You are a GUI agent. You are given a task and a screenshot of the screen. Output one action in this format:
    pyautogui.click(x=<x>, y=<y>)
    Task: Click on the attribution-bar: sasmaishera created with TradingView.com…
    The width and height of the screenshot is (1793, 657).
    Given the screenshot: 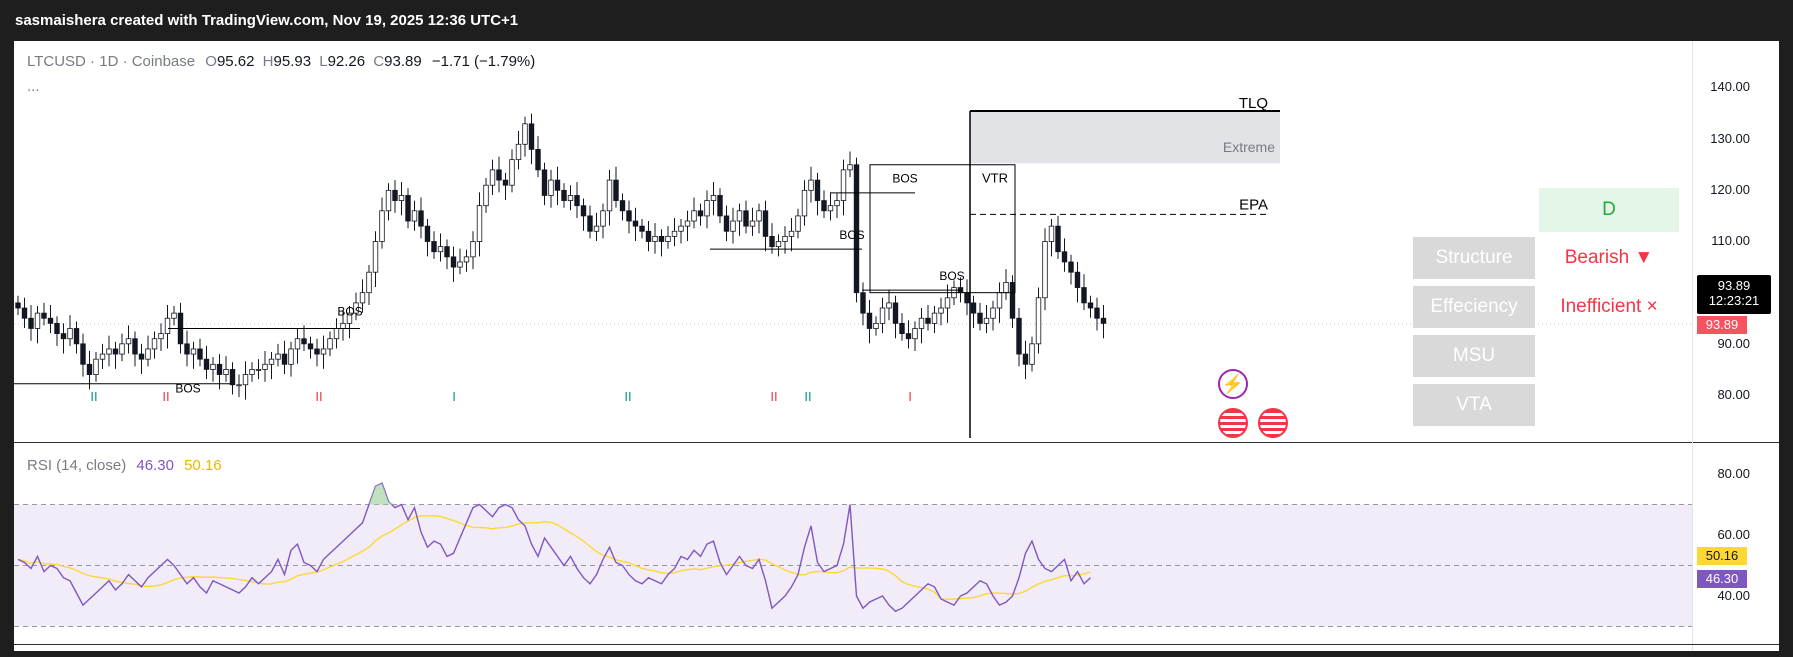 What is the action you would take?
    pyautogui.click(x=896, y=20)
    